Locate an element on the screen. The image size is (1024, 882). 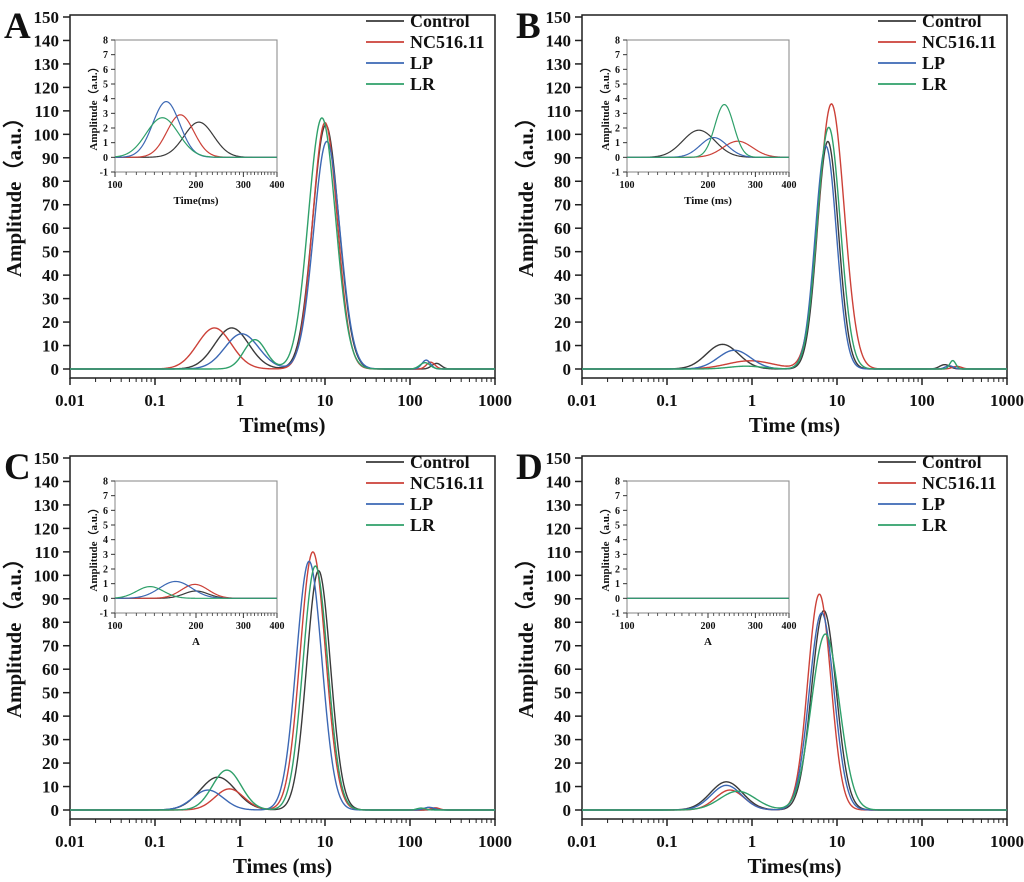
y-tick-label: 120 is located at coordinates (559, 87).